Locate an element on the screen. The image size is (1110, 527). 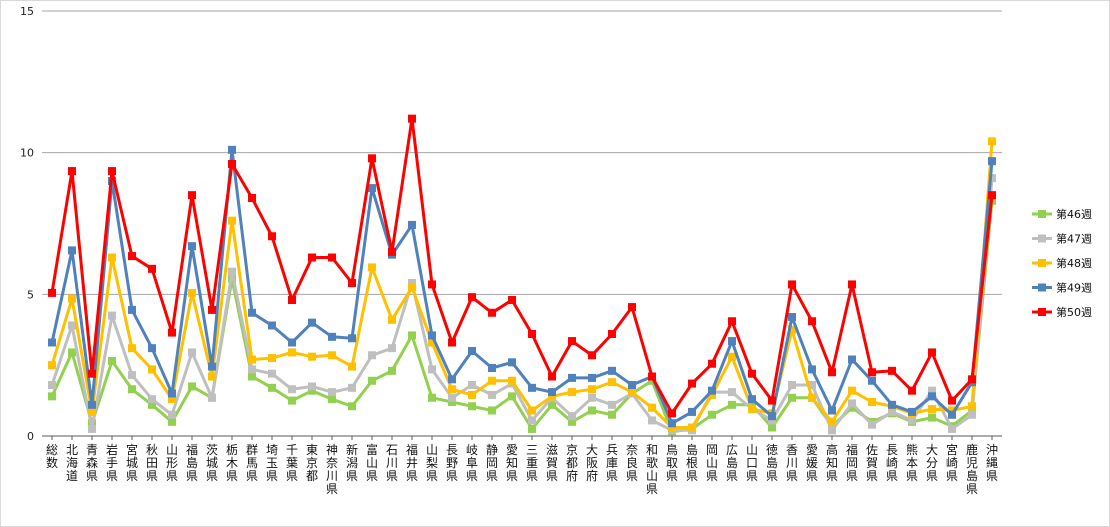
legend-label: 第48週 is located at coordinates (1074, 263).